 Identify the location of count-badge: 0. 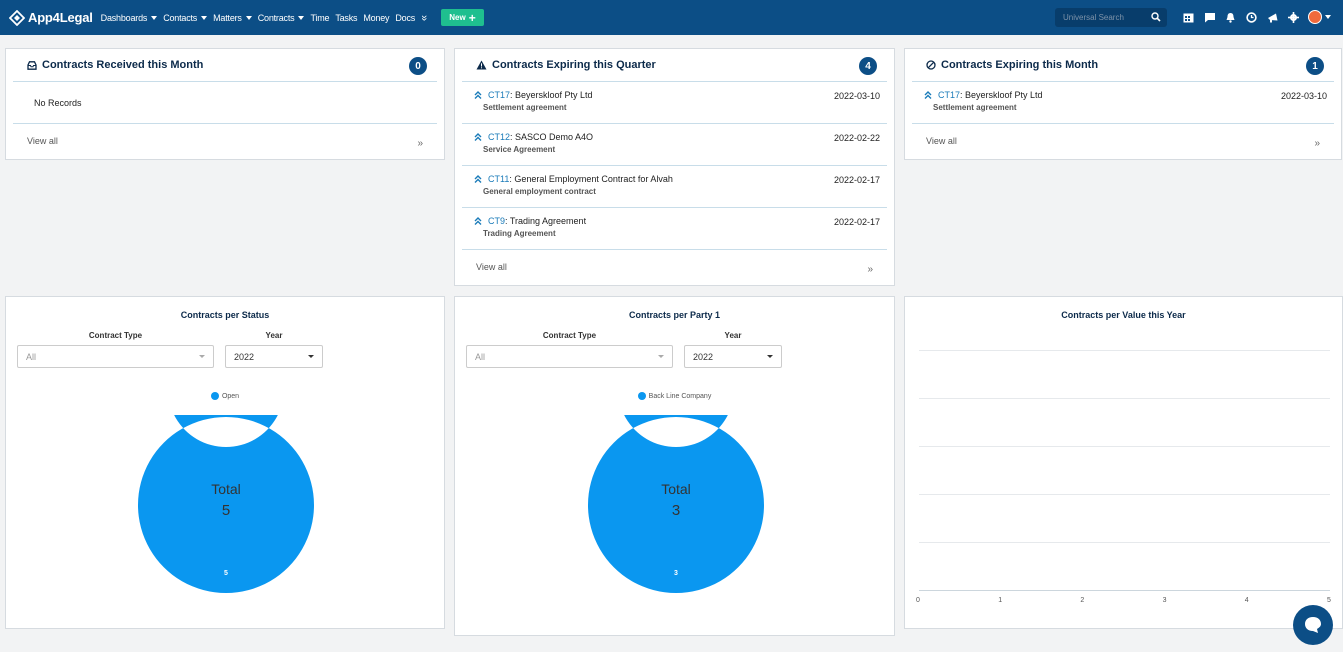
(418, 66).